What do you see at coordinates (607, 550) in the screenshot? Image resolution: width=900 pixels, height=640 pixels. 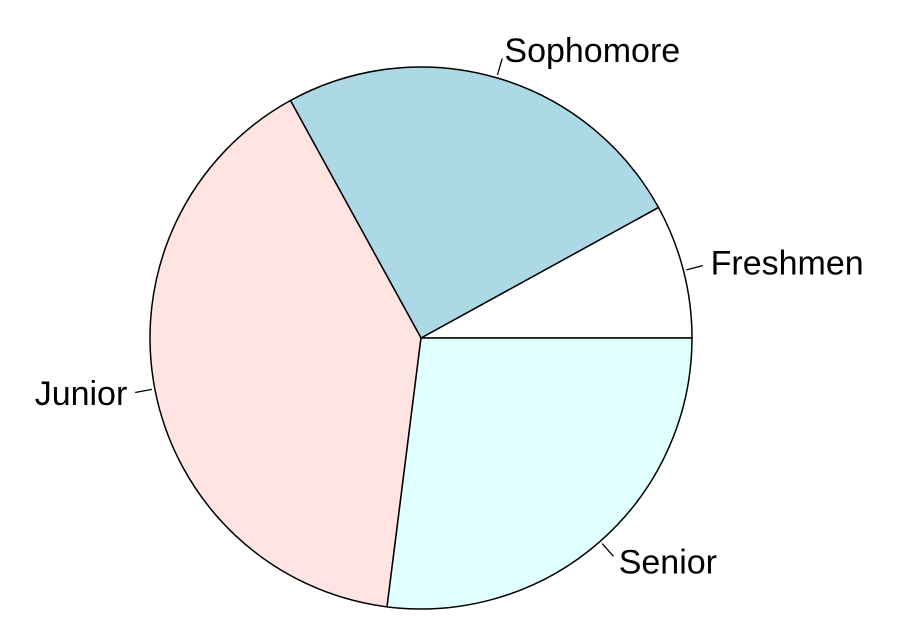 I see `leader-line-senior` at bounding box center [607, 550].